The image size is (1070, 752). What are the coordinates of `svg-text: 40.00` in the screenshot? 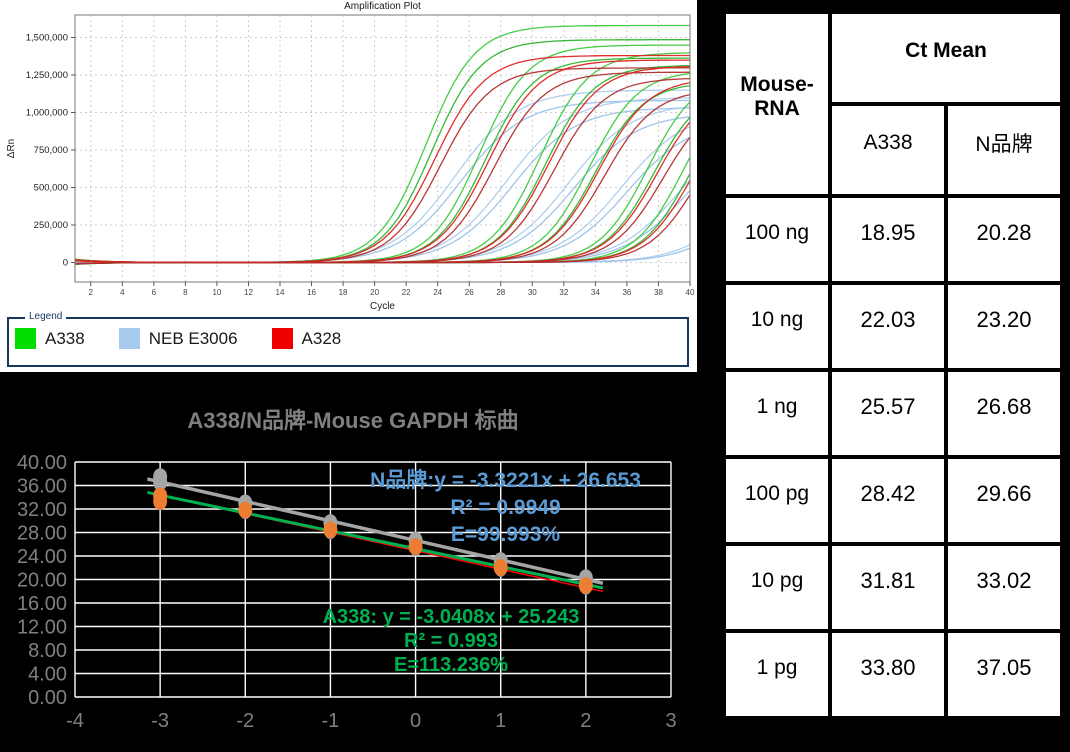 It's located at (42, 463).